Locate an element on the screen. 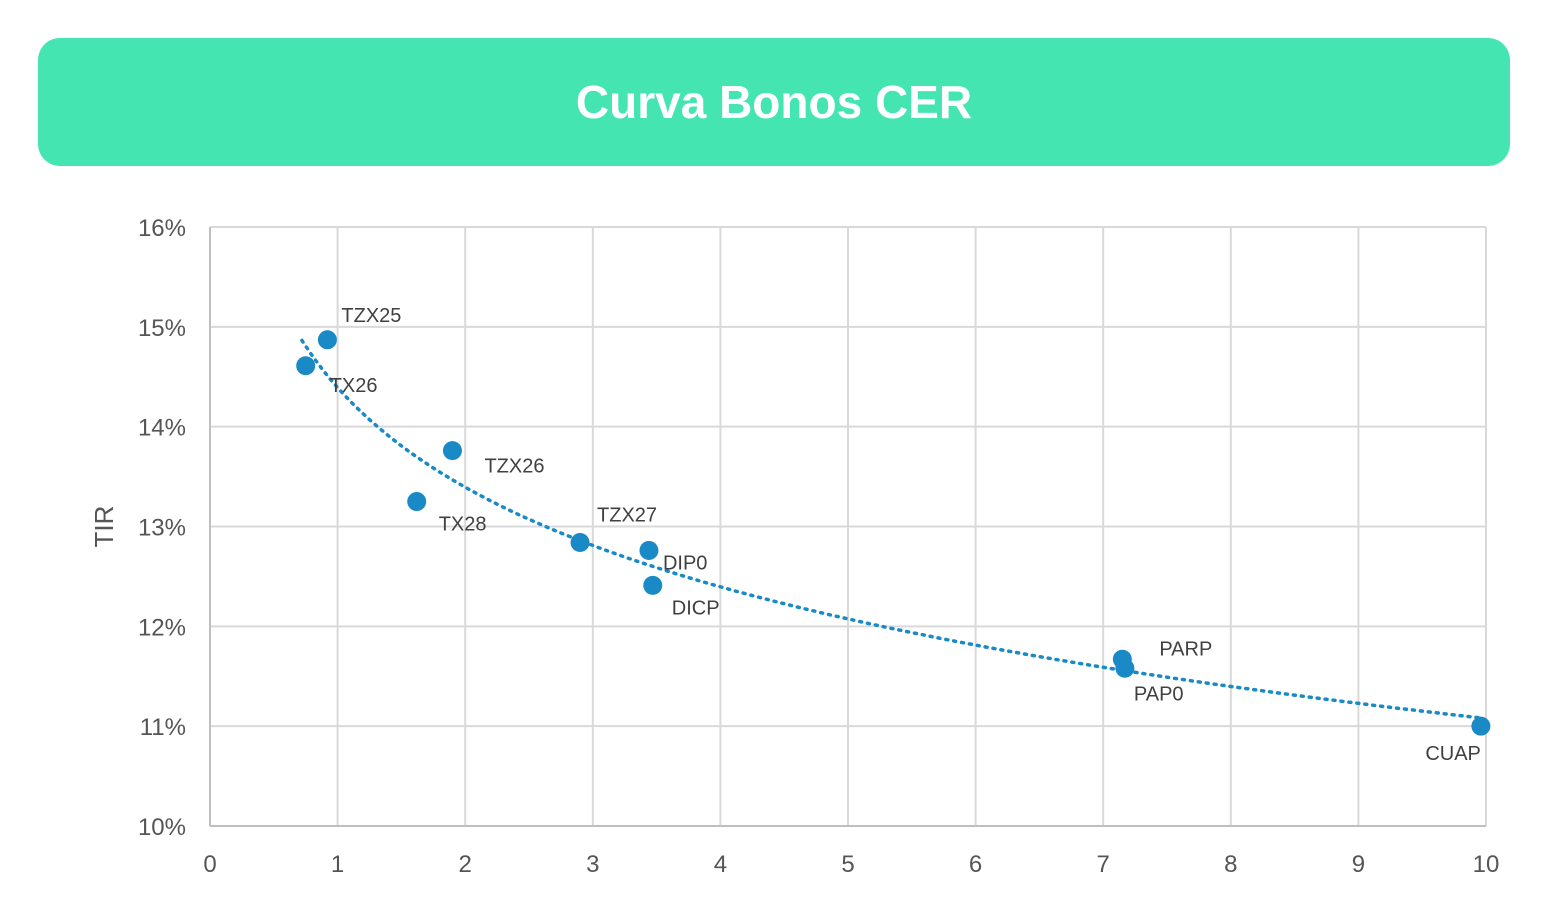  data-label: DIP0 is located at coordinates (685, 563).